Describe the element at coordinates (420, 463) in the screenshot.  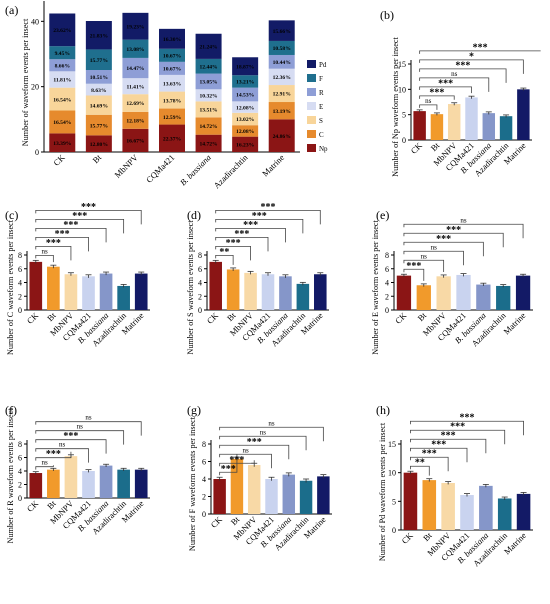
I see `significance-label: **` at that location.